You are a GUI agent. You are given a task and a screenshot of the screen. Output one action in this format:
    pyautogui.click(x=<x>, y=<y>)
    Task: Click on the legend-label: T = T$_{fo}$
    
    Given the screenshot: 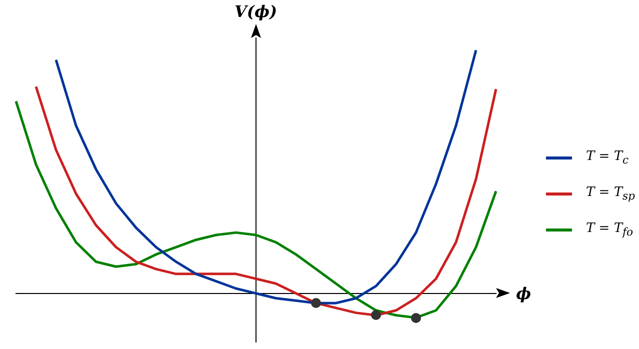 What is the action you would take?
    pyautogui.click(x=610, y=230)
    